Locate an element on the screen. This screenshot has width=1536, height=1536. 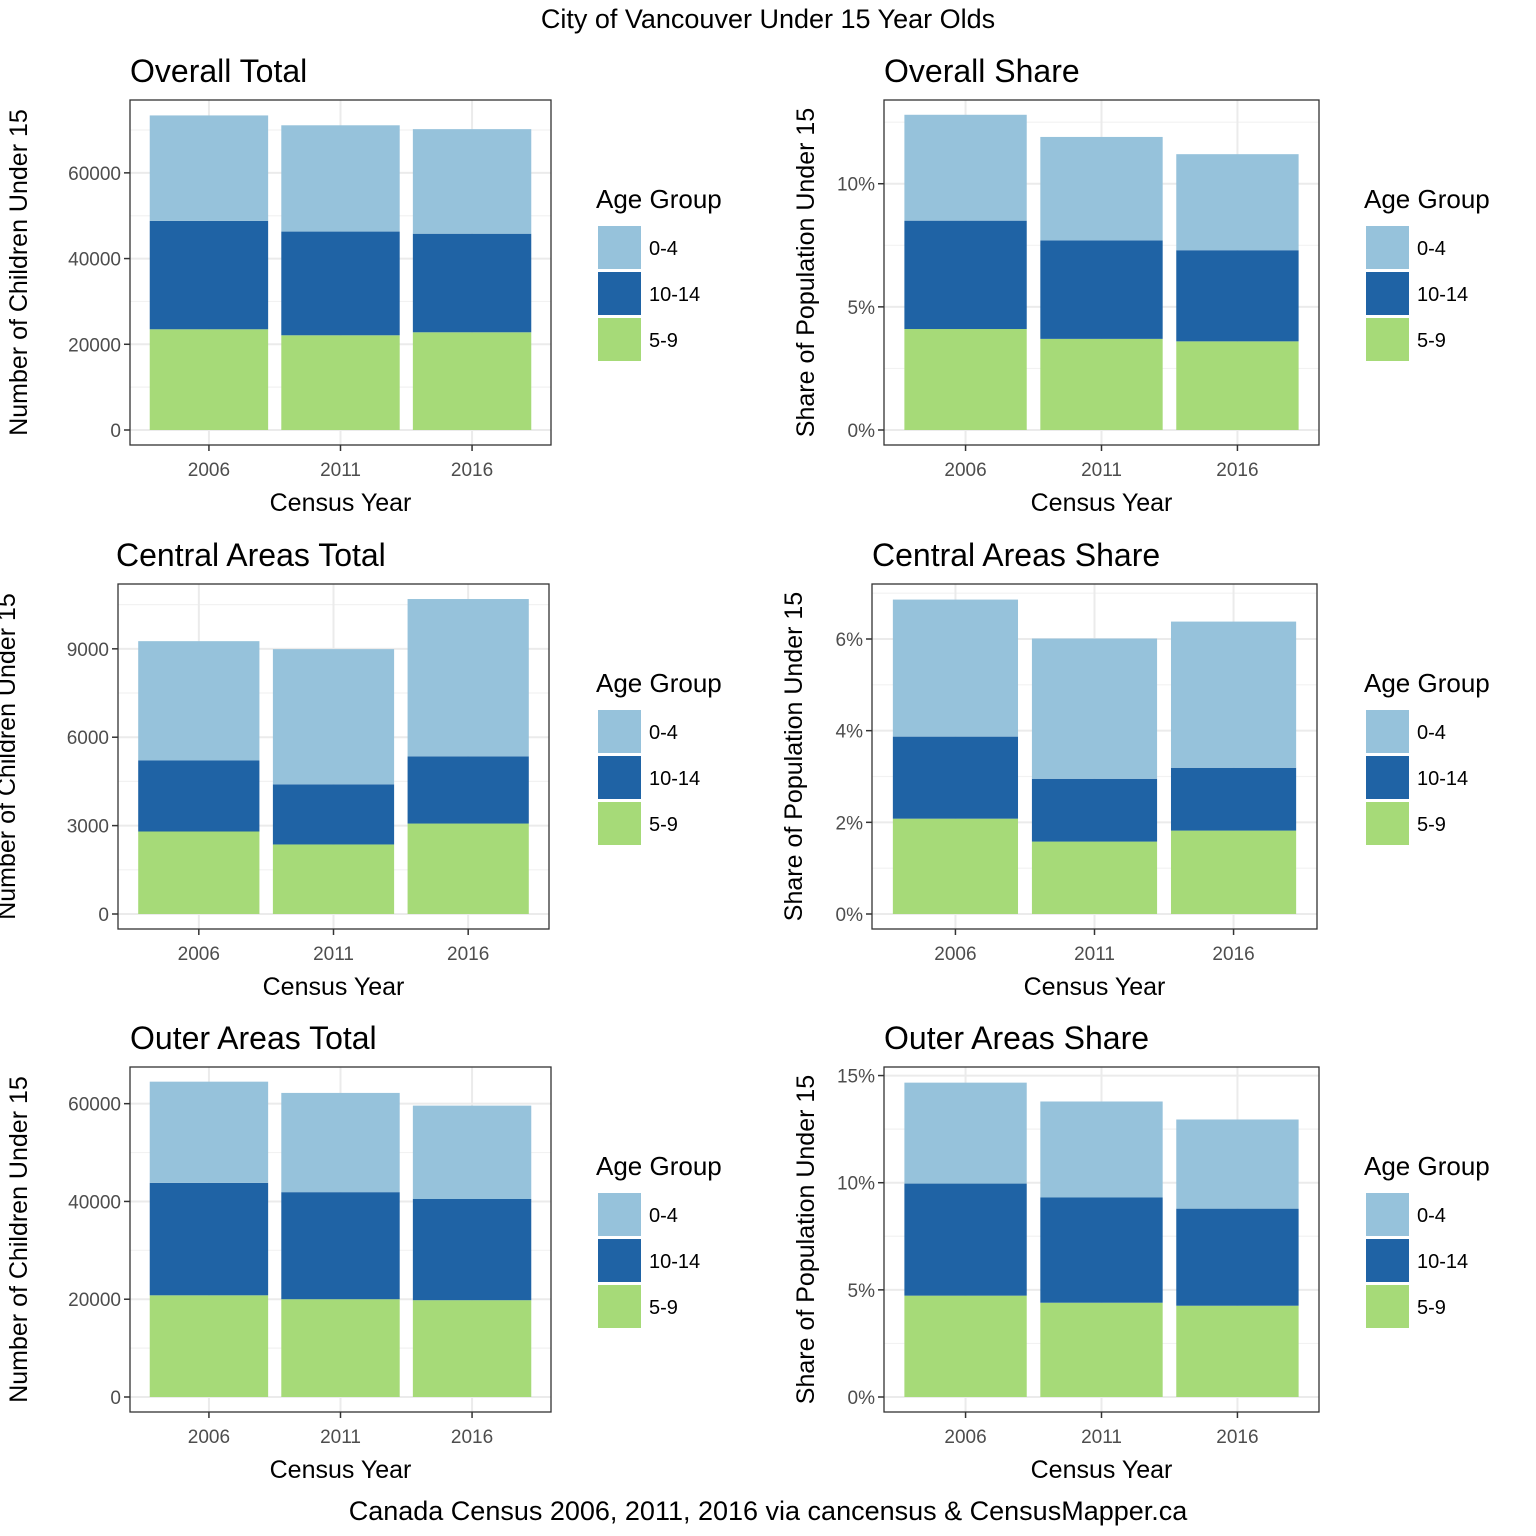
y-tick-label: 15% is located at coordinates (856, 1077).